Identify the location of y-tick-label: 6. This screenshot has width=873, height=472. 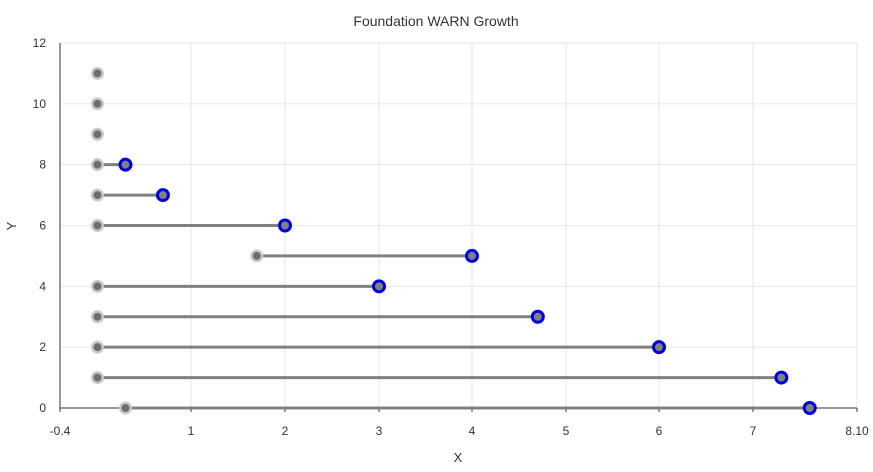
(42, 226).